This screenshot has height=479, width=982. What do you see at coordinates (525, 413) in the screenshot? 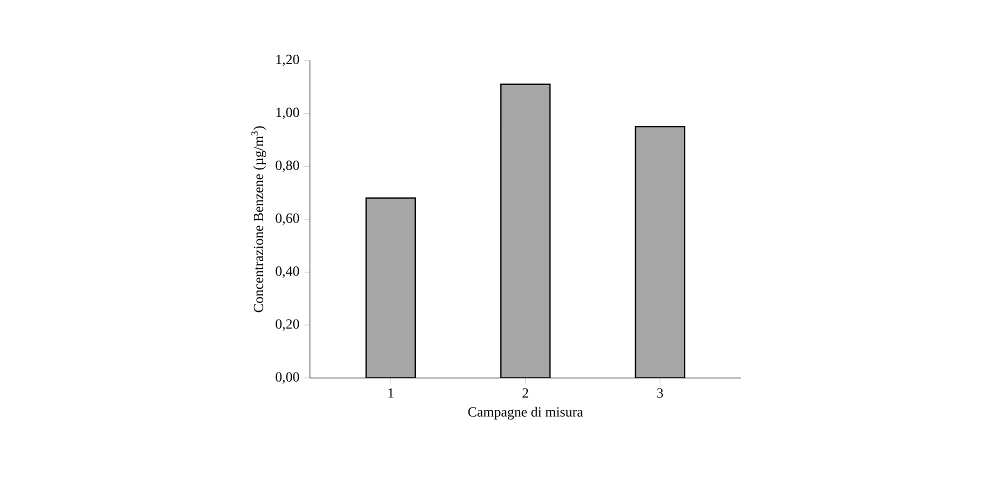
I see `x-axis-title: Campagne di misura` at bounding box center [525, 413].